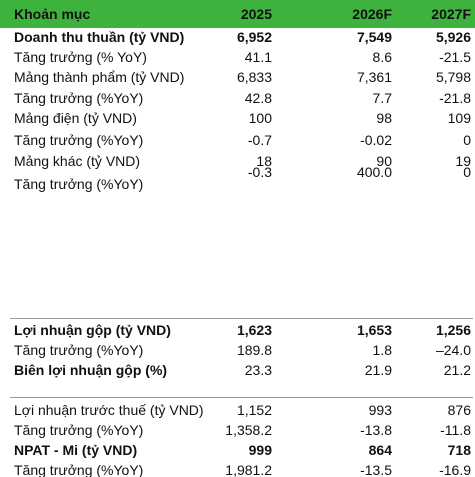 This screenshot has width=475, height=477. Describe the element at coordinates (80, 57) in the screenshot. I see `row-label: Tăng trưởng (% YoY)` at that location.